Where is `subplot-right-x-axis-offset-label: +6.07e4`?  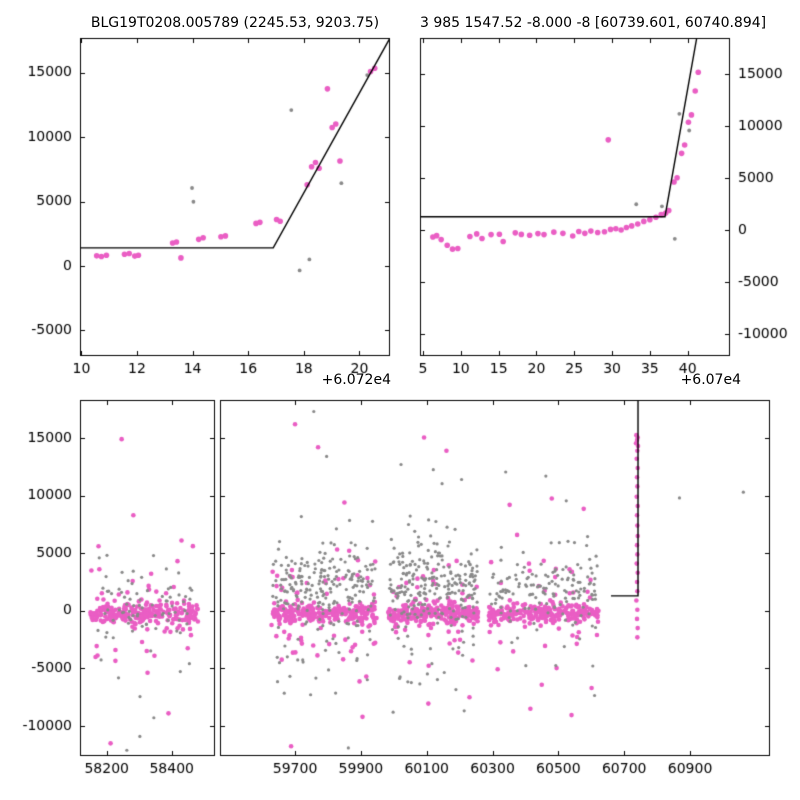
subplot-right-x-axis-offset-label: +6.07e4 is located at coordinates (710, 380).